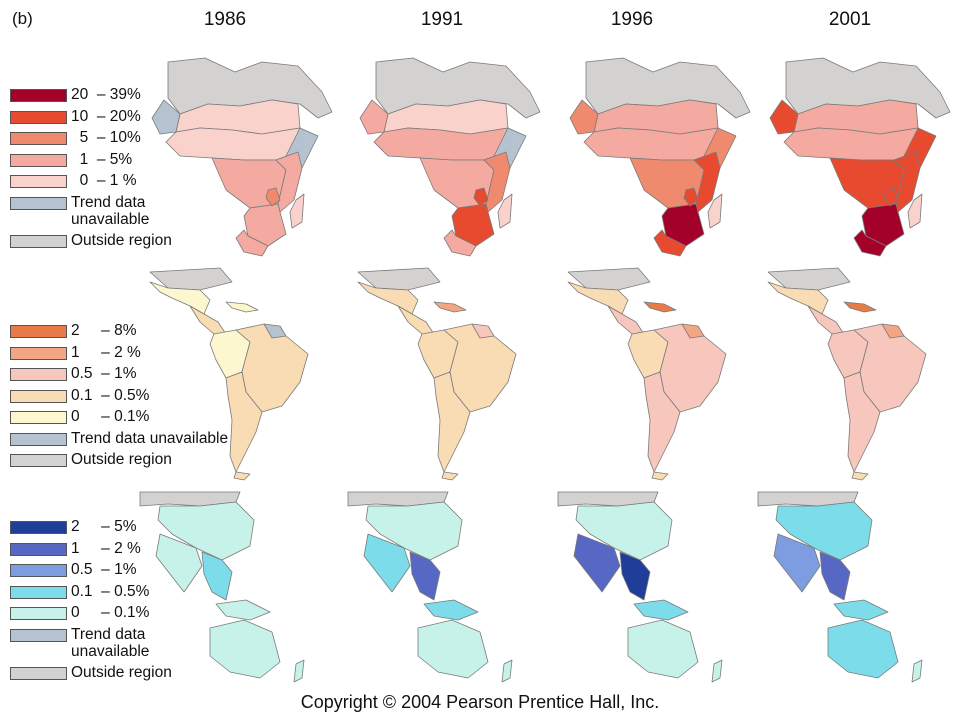 This screenshot has width=960, height=720. Describe the element at coordinates (105, 162) in the screenshot. I see `legend-item: 1 – 5%` at that location.